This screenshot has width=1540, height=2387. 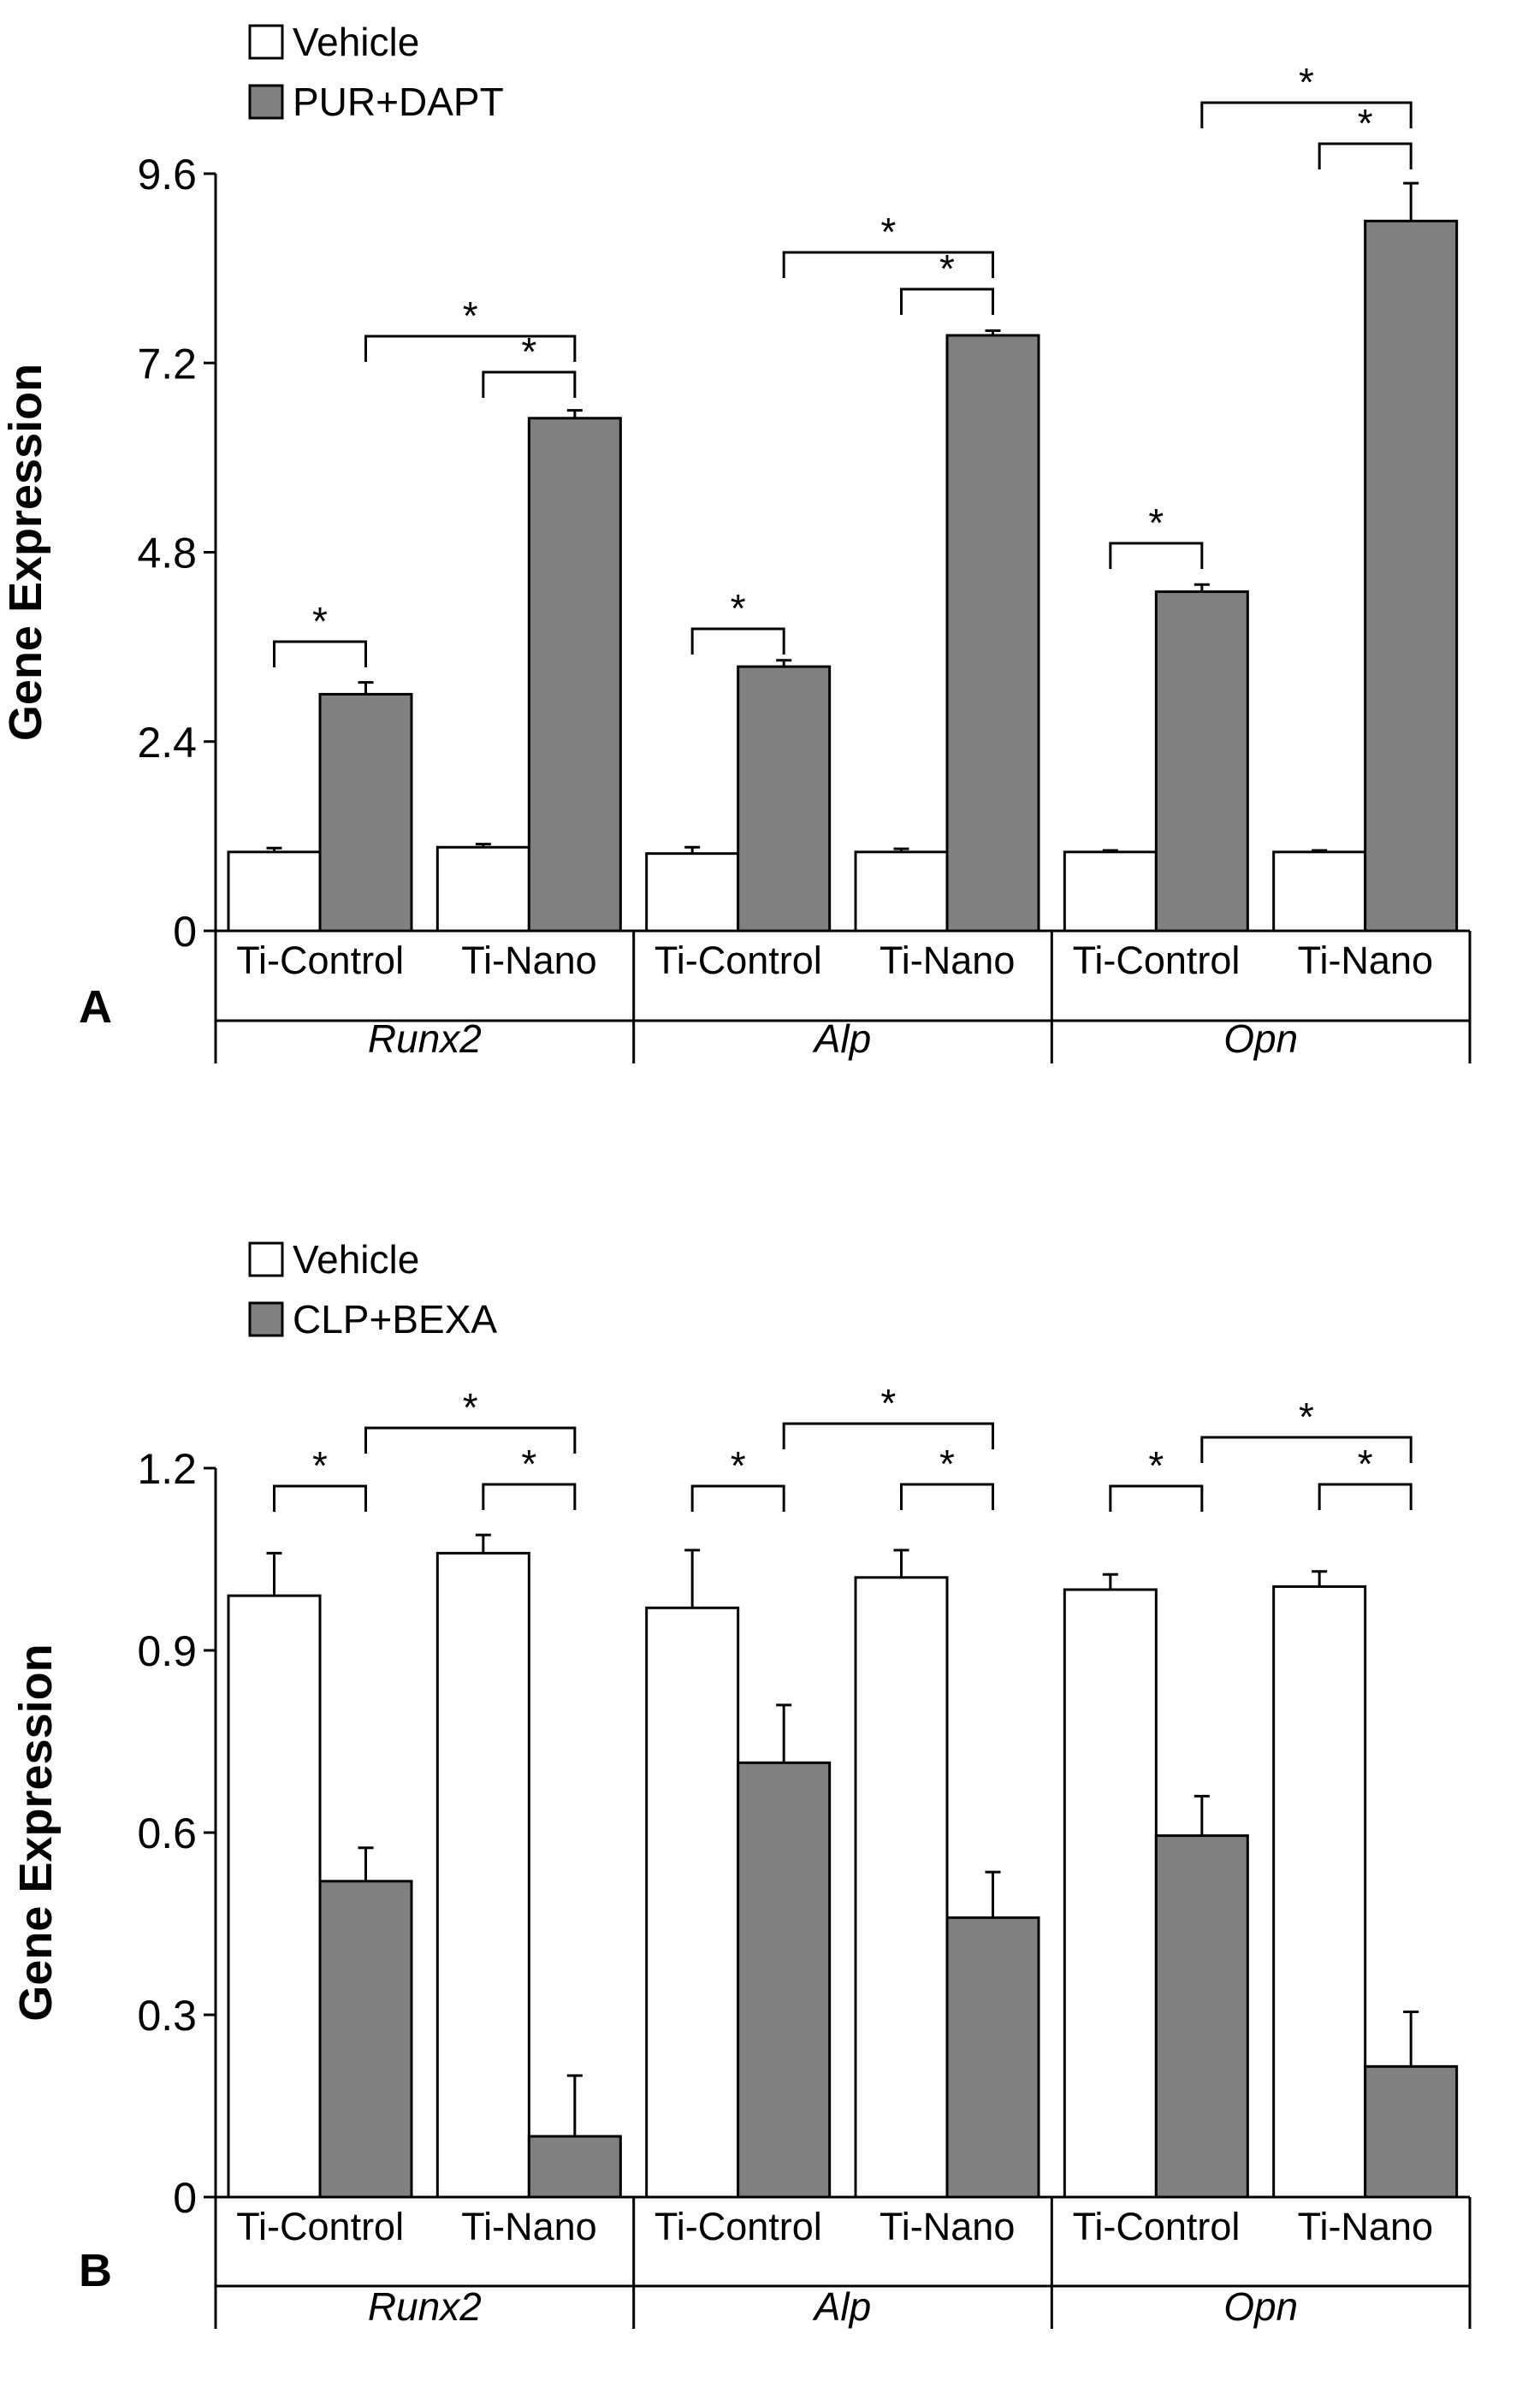 What do you see at coordinates (167, 743) in the screenshot?
I see `y-tick-label: 2.4` at bounding box center [167, 743].